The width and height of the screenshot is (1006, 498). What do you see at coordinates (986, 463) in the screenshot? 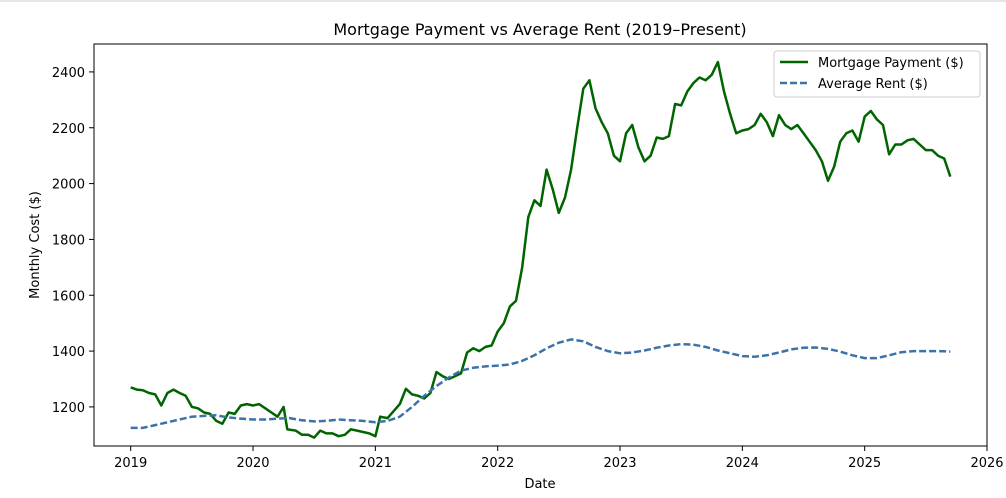
I see `x-tick-label: 2026` at bounding box center [986, 463].